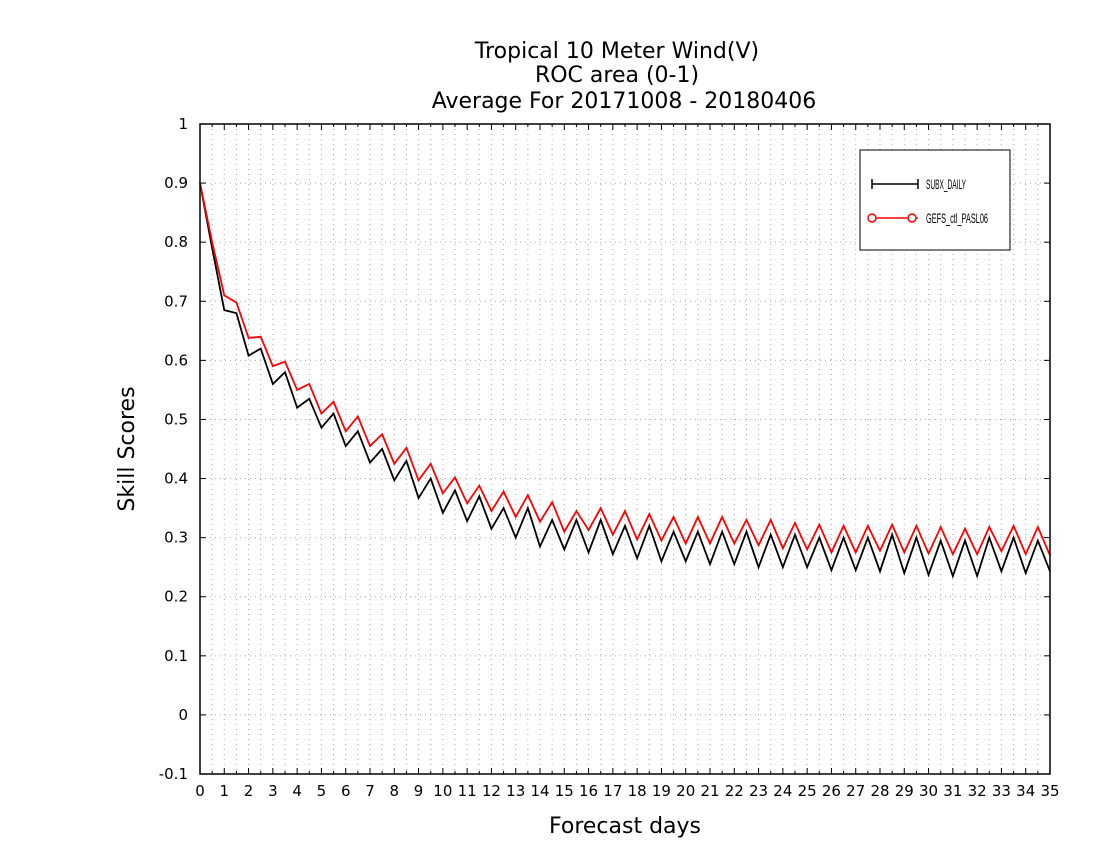 This screenshot has width=1100, height=850. Describe the element at coordinates (515, 791) in the screenshot. I see `x-tick-label: 13` at that location.